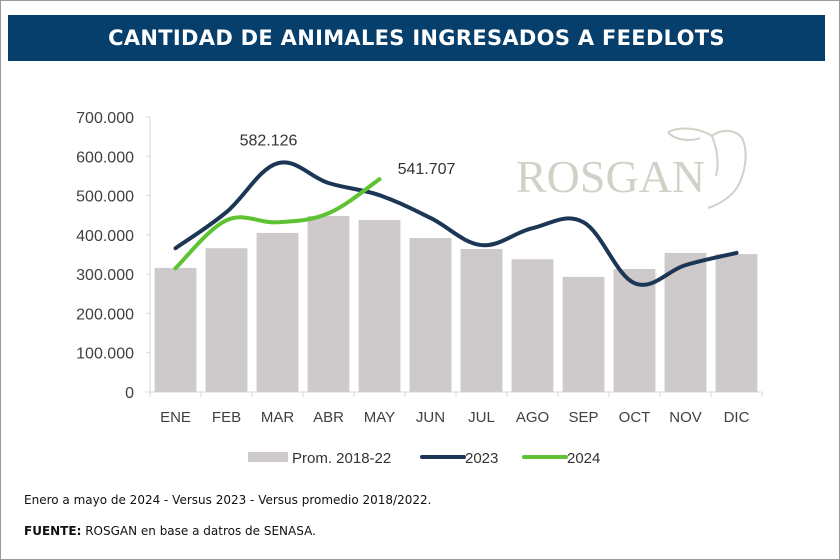  What do you see at coordinates (736, 323) in the screenshot?
I see `bar-dic` at bounding box center [736, 323].